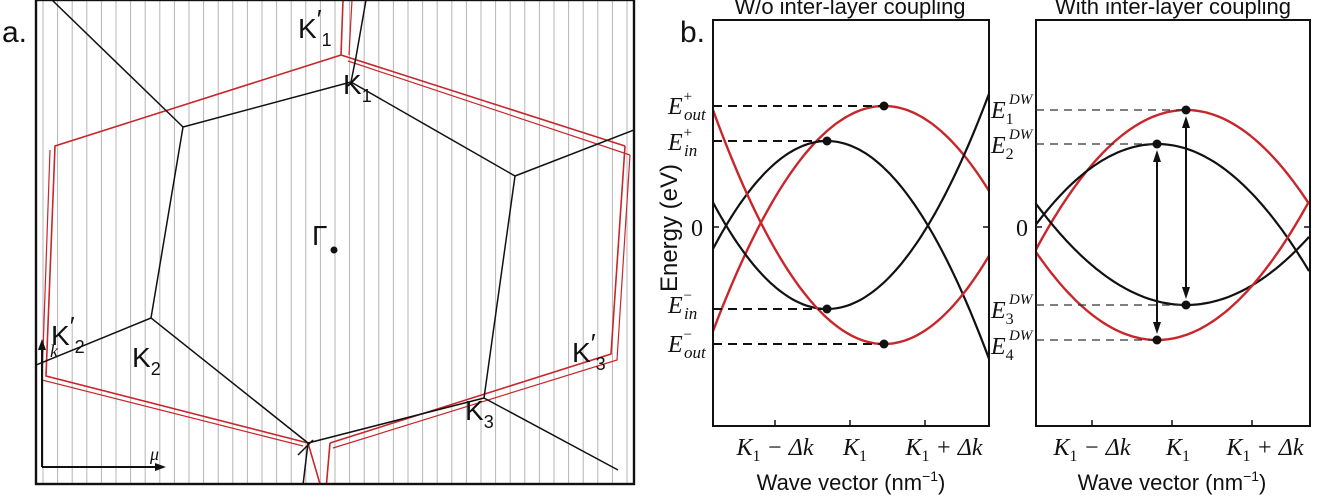 This screenshot has height=501, width=1326. I want to click on inner-conduction-band-dw, so click(1173, 207).